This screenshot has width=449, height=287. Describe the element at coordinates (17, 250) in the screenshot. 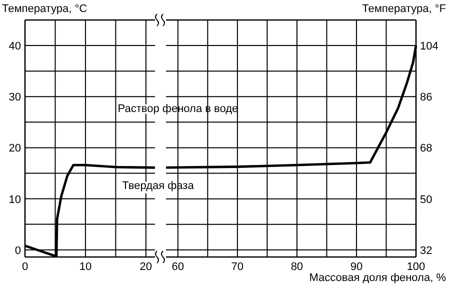

I see `y-tick-label: 0` at that location.